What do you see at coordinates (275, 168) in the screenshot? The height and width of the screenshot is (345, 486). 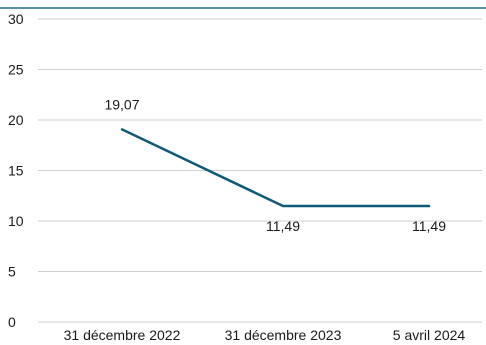 I see `series-line` at bounding box center [275, 168].